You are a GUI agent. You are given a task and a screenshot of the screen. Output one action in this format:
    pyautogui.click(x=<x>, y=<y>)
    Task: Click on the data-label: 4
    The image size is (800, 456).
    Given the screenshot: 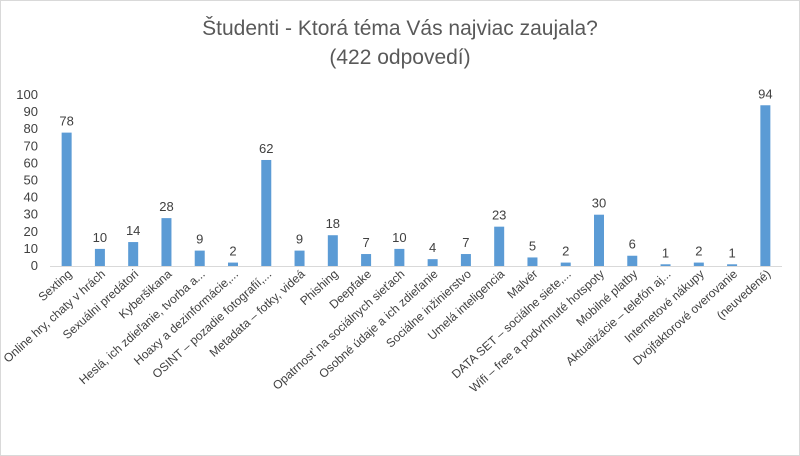 What is the action you would take?
    pyautogui.click(x=432, y=247)
    